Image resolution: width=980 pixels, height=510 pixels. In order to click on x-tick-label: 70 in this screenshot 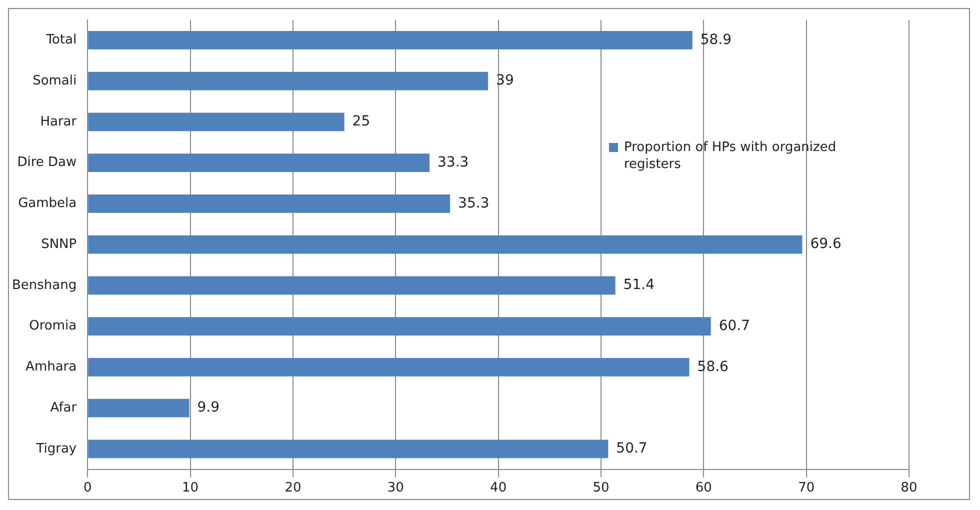, I will do `click(806, 488)`.